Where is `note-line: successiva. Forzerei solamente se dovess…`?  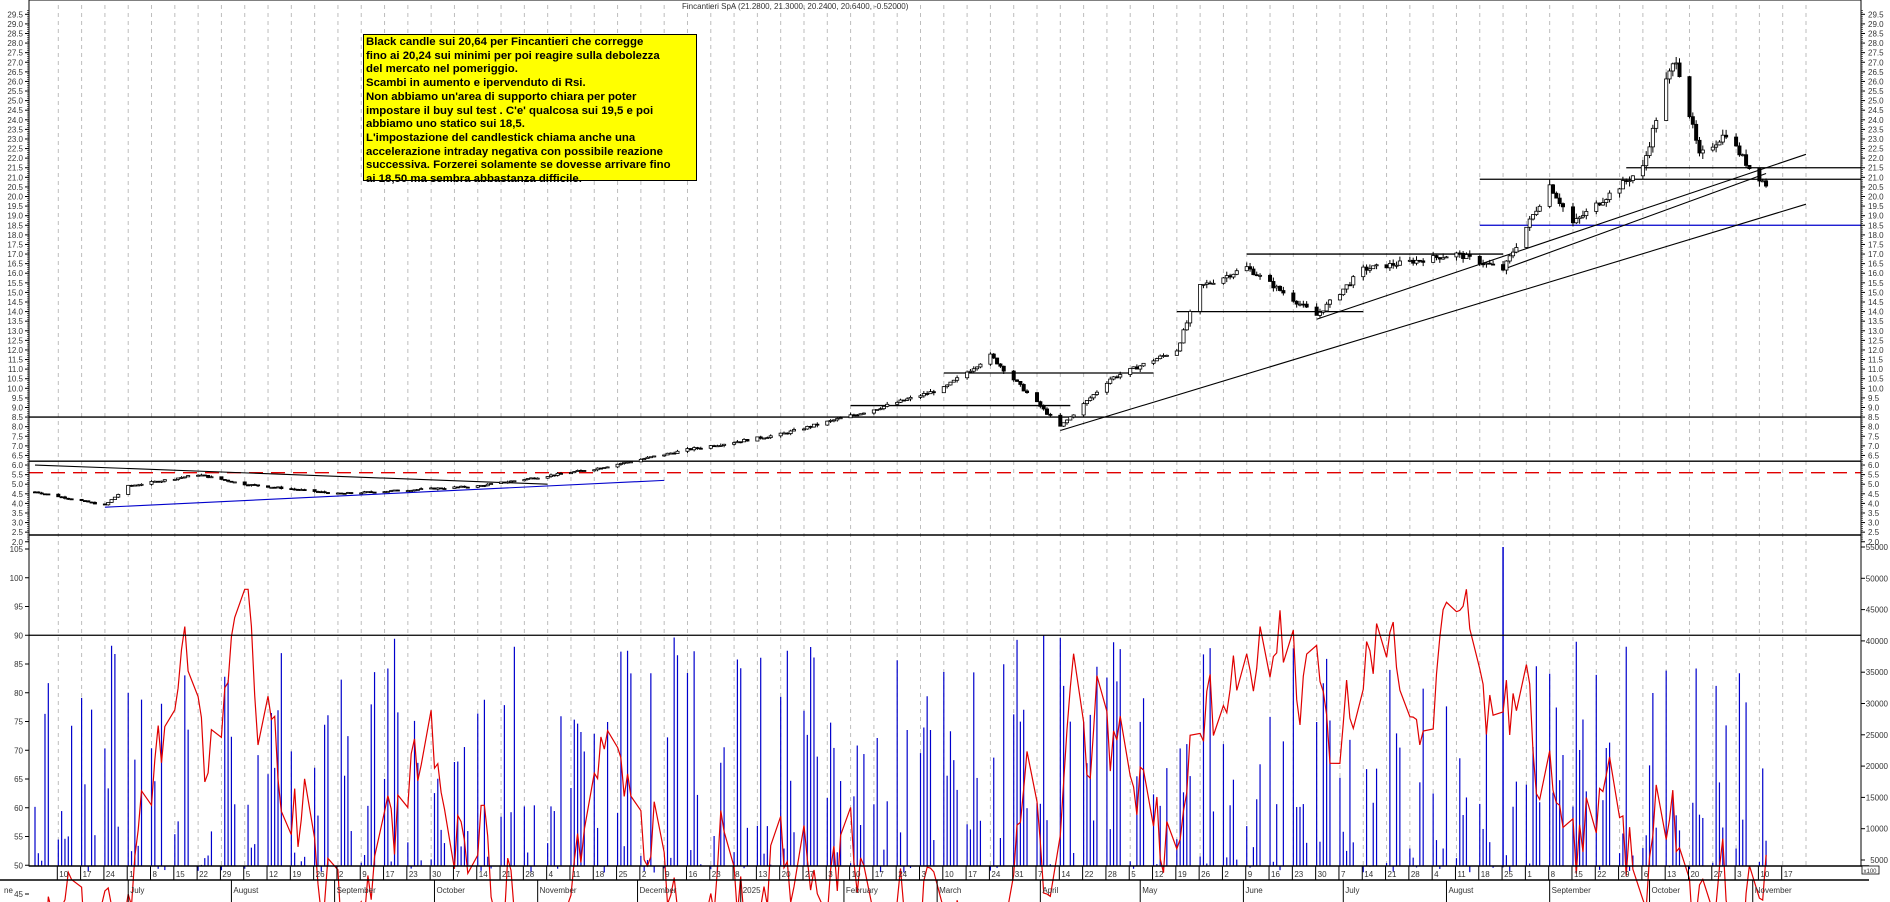
note-line: successiva. Forzerei solamente se dovess… is located at coordinates (518, 165).